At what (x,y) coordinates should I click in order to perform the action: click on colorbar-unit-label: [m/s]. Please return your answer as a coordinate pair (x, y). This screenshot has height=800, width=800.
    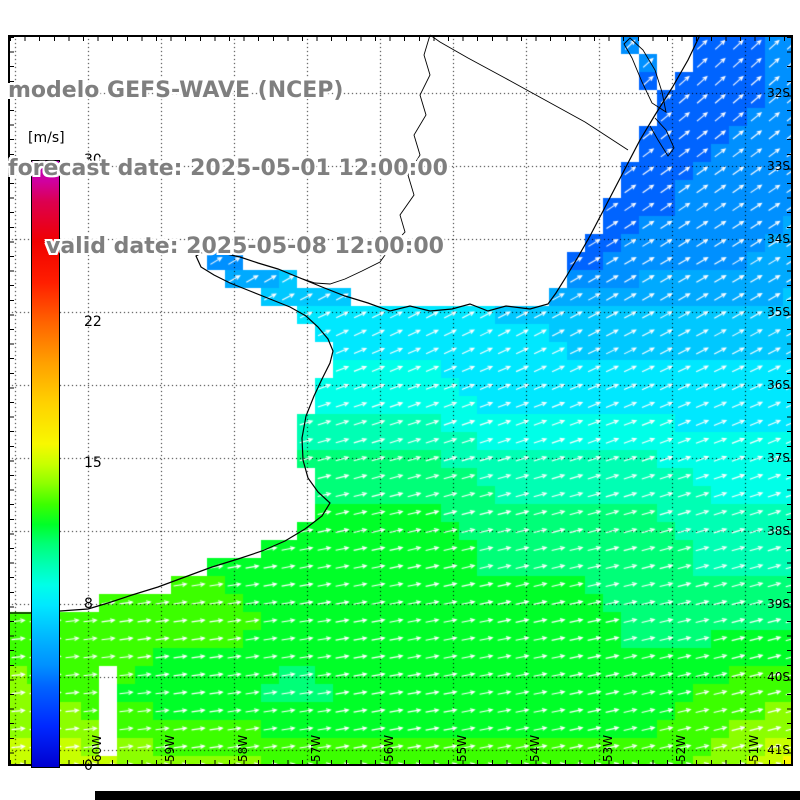
    Looking at the image, I should click on (46, 138).